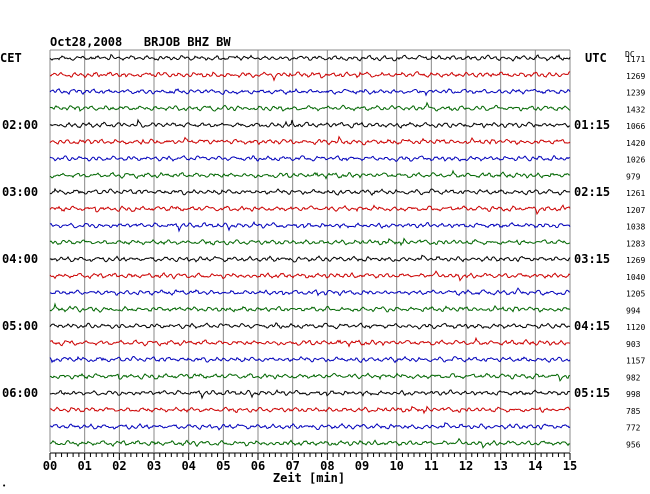 The height and width of the screenshot is (494, 650). I want to click on utc-time-label-20: 05:15, so click(592, 393).